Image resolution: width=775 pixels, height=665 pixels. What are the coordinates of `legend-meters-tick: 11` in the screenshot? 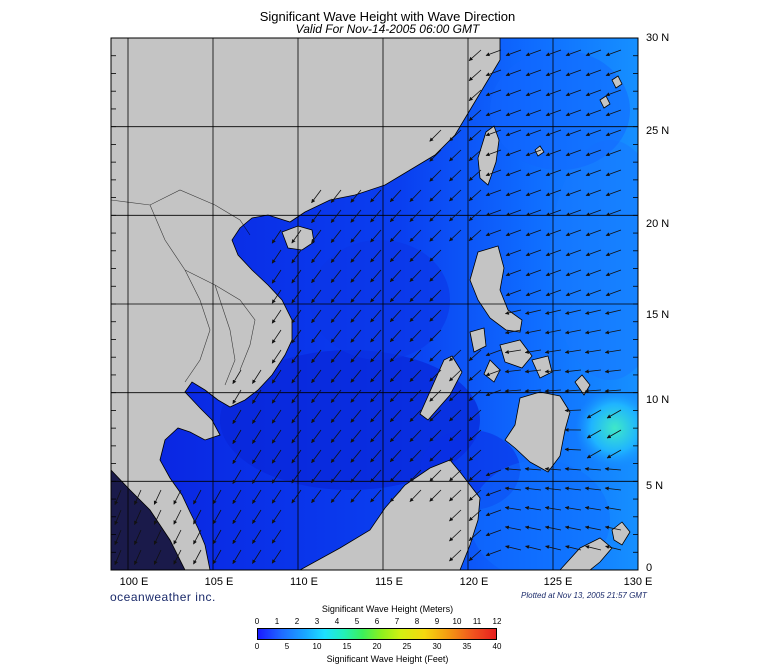 It's located at (477, 621).